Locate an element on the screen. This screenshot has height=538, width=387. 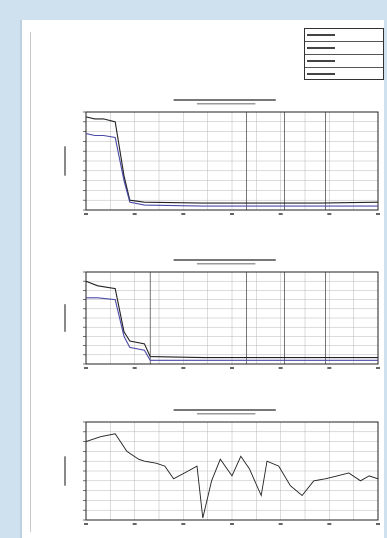
page-margin-rule is located at coordinates (30, 282).